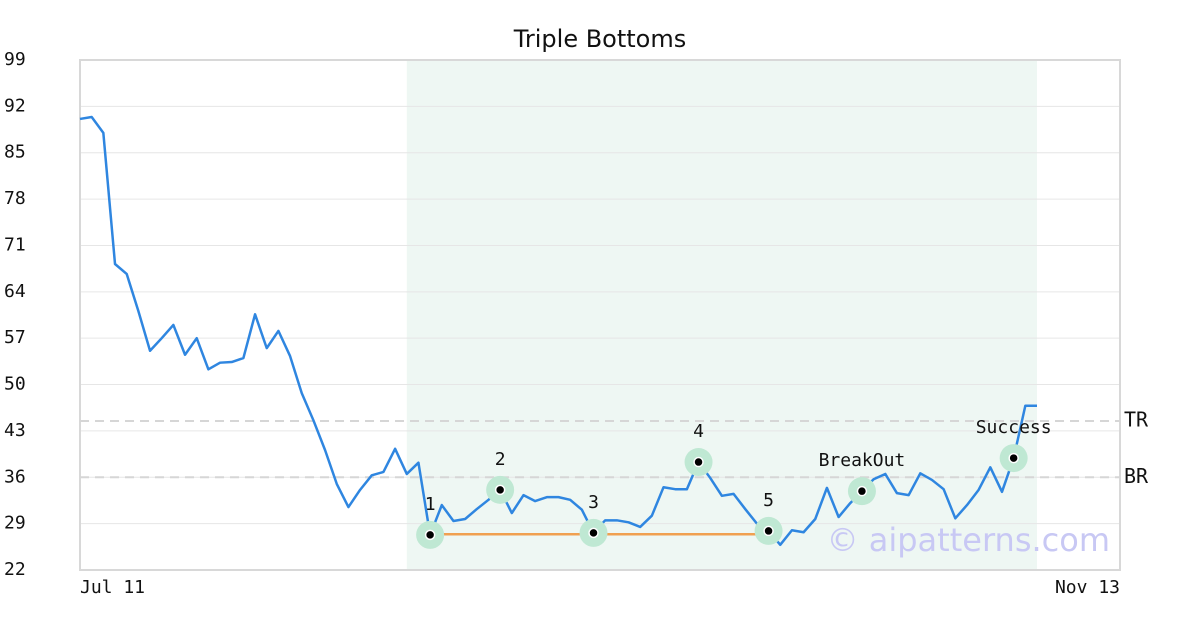 This screenshot has width=1200, height=630. Describe the element at coordinates (862, 460) in the screenshot. I see `annotation-label: BreakOut` at that location.